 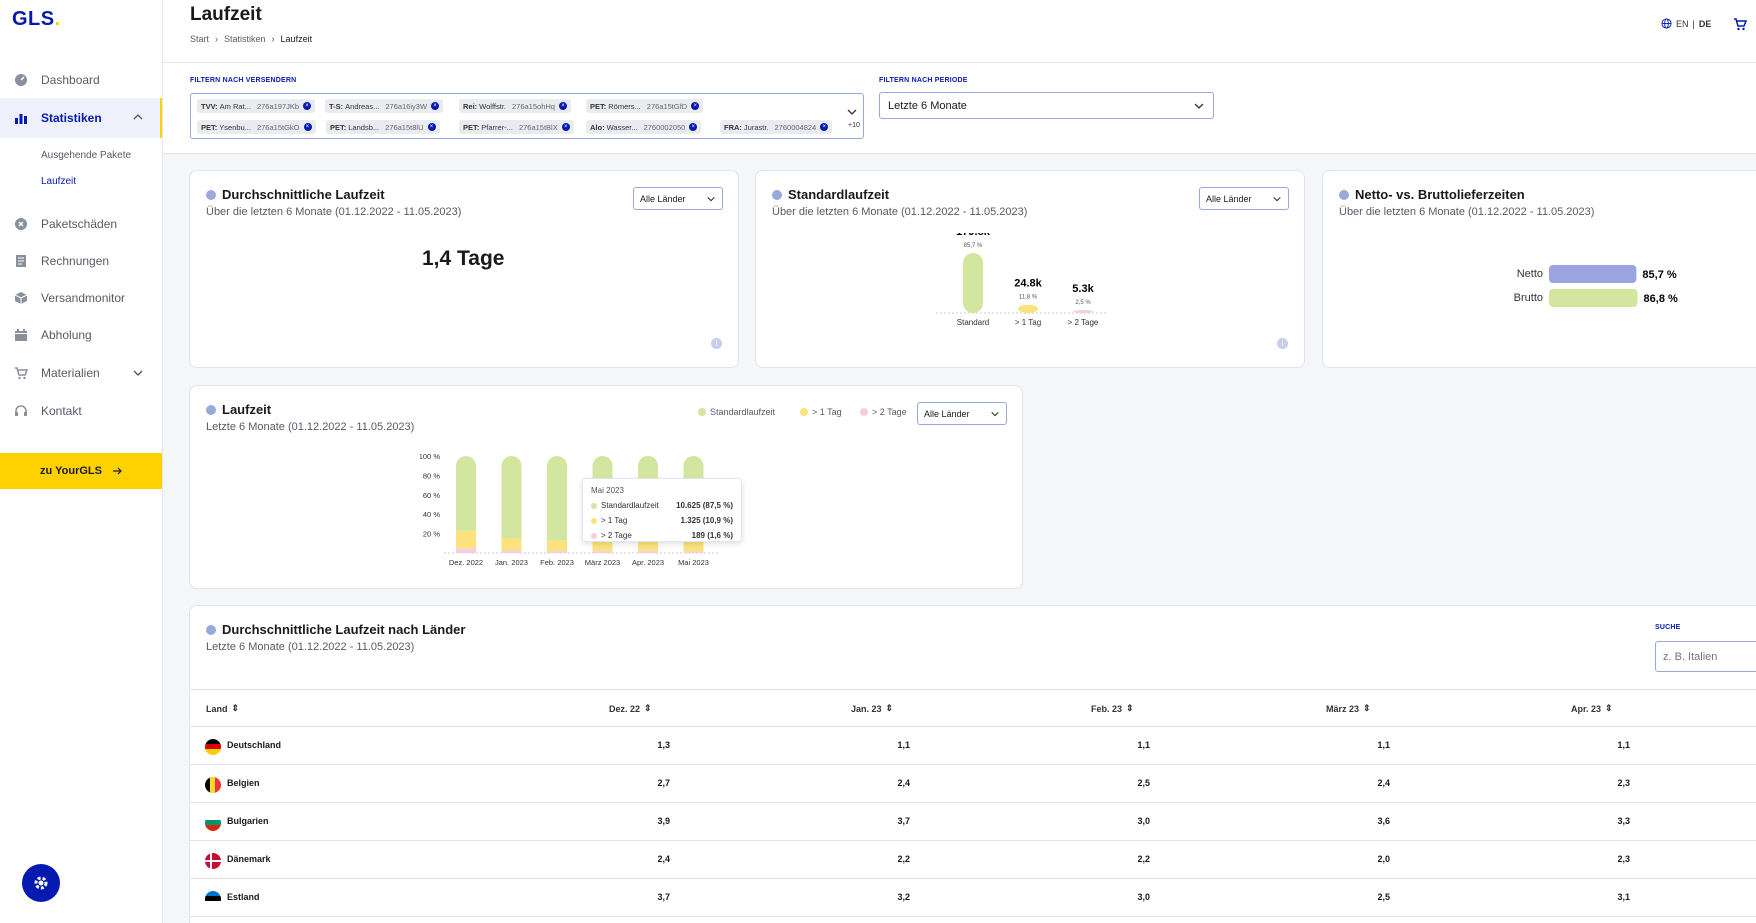 I want to click on th-label: Feb. 23, so click(x=1107, y=708).